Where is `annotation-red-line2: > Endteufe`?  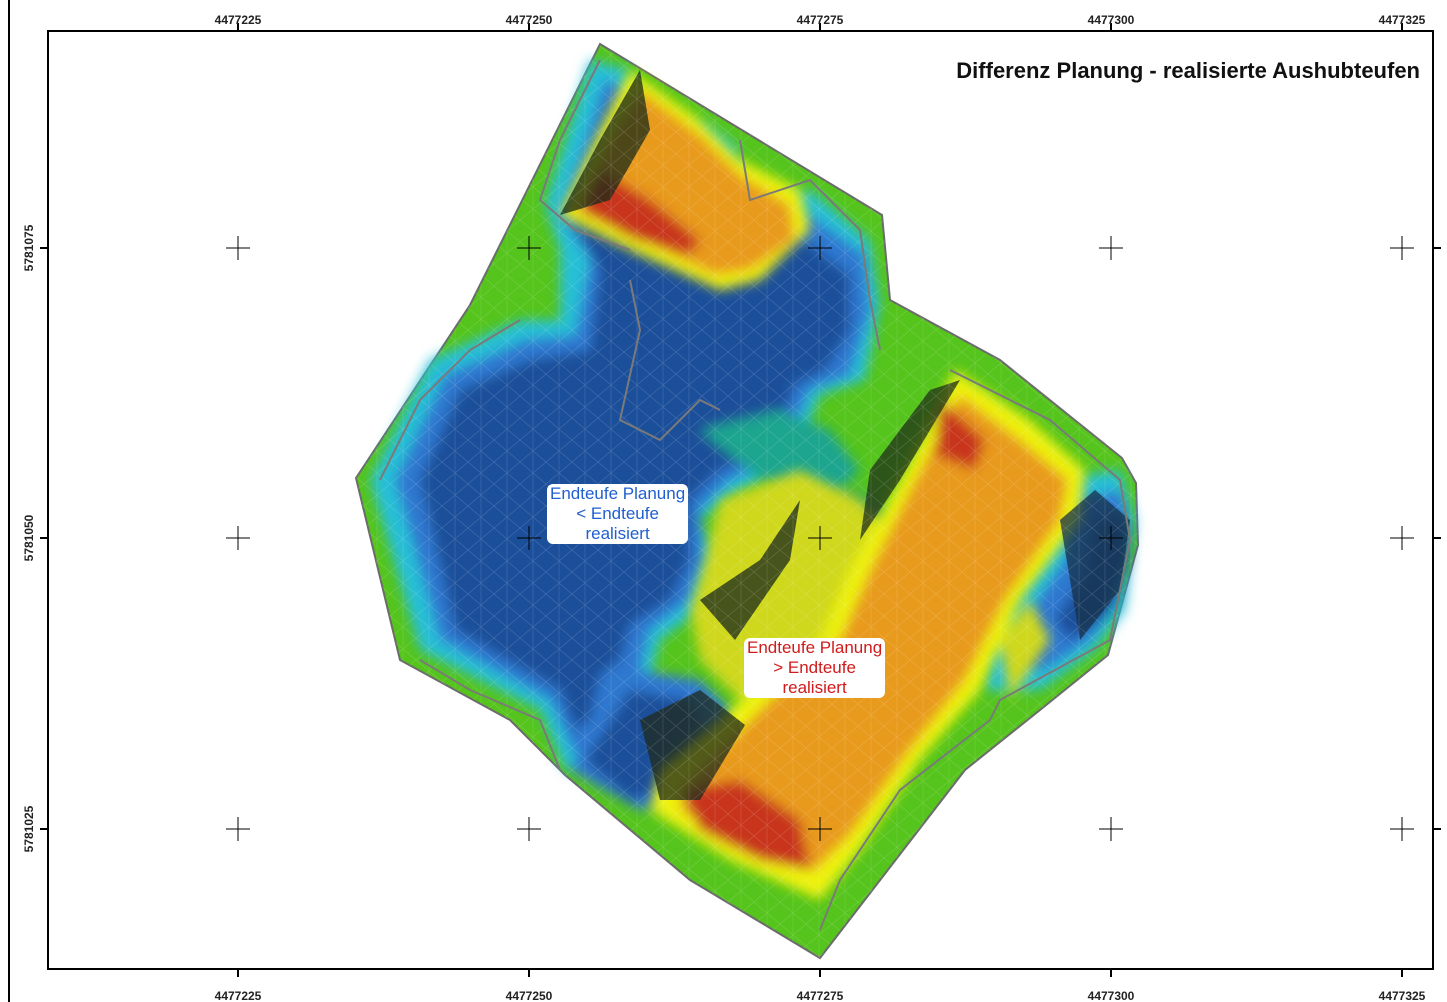
annotation-red-line2: > Endteufe is located at coordinates (814, 667).